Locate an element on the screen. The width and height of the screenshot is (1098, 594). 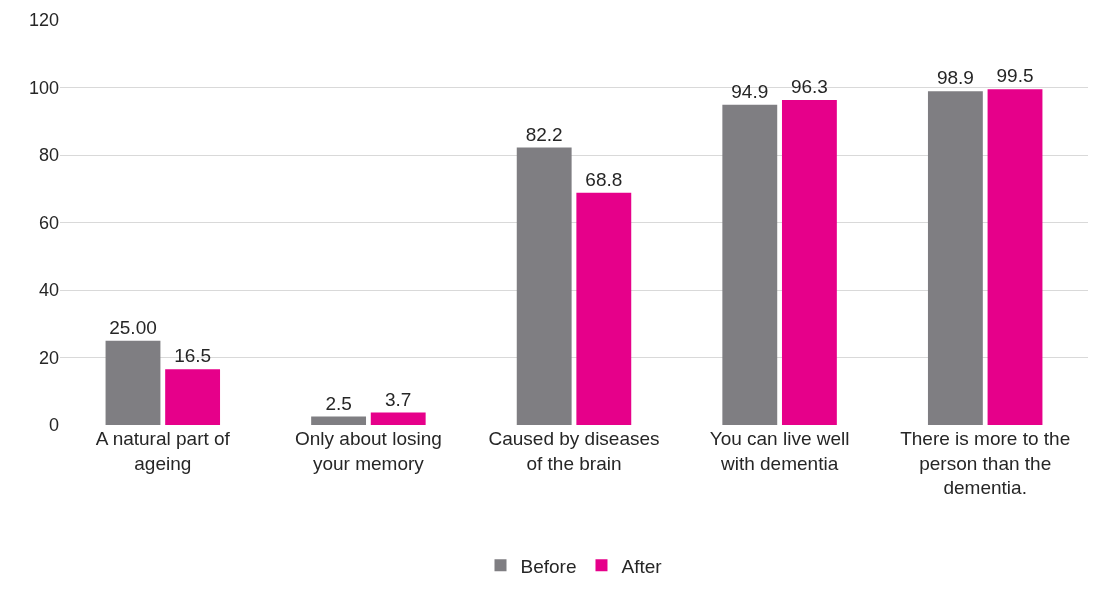
data-label: 99.5 is located at coordinates (1015, 76).